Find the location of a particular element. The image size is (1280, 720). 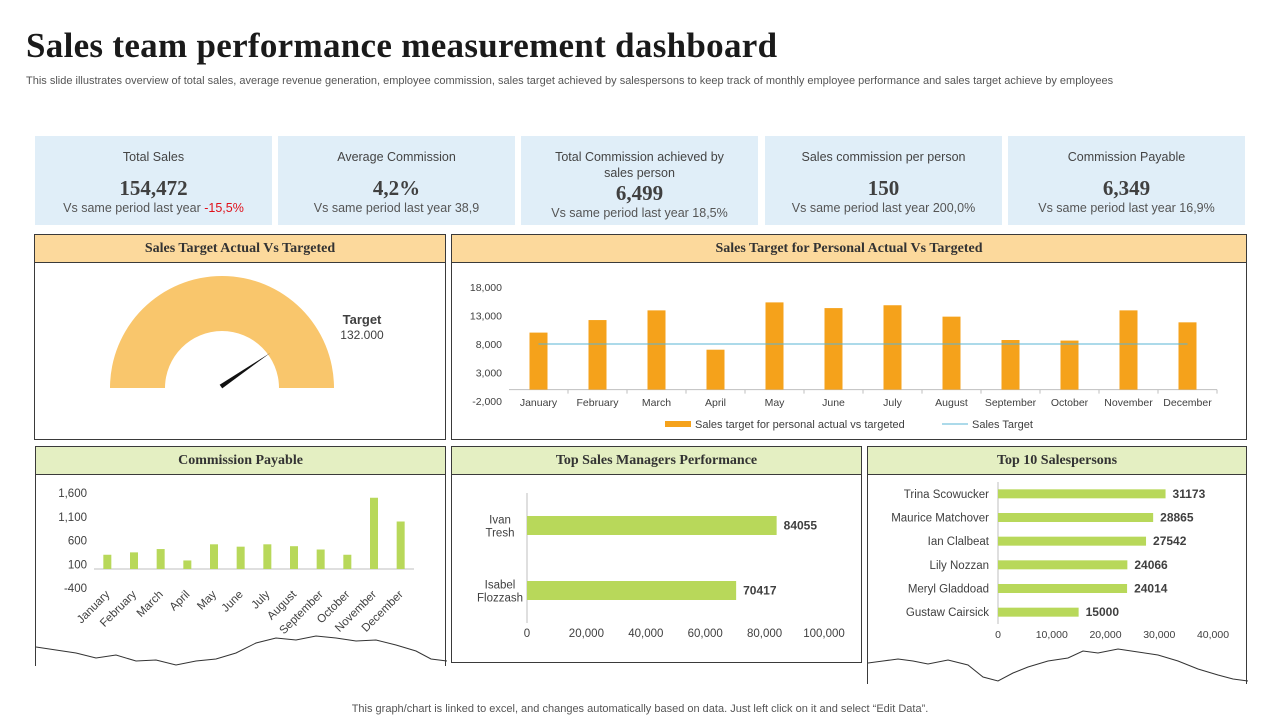

bar-october is located at coordinates (1069, 365).